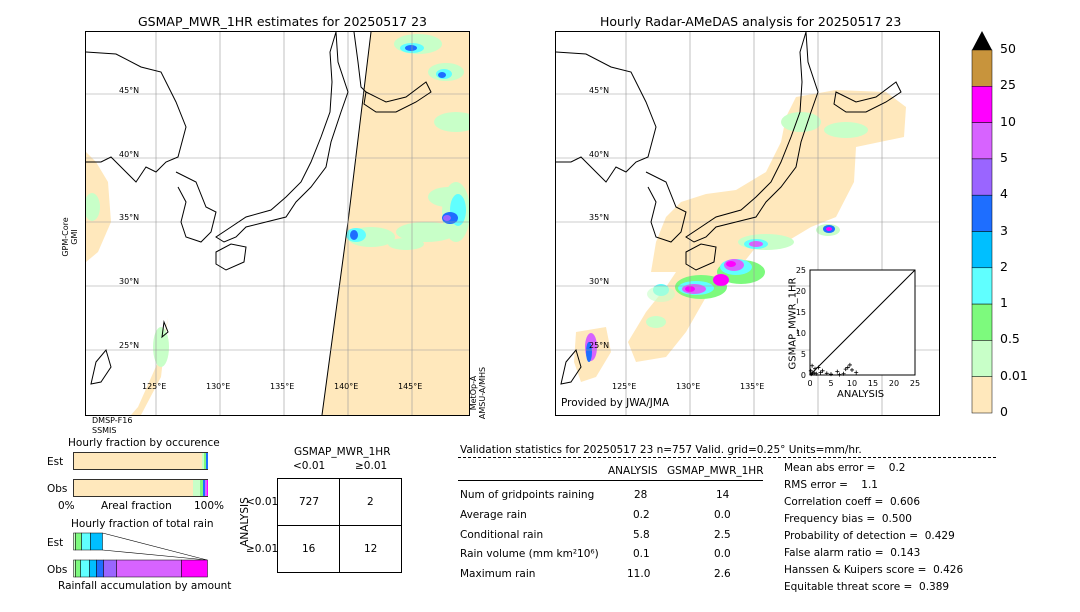 The image size is (1080, 612). What do you see at coordinates (641, 535) in the screenshot?
I see `stat-row-analysis: 5.8` at bounding box center [641, 535].